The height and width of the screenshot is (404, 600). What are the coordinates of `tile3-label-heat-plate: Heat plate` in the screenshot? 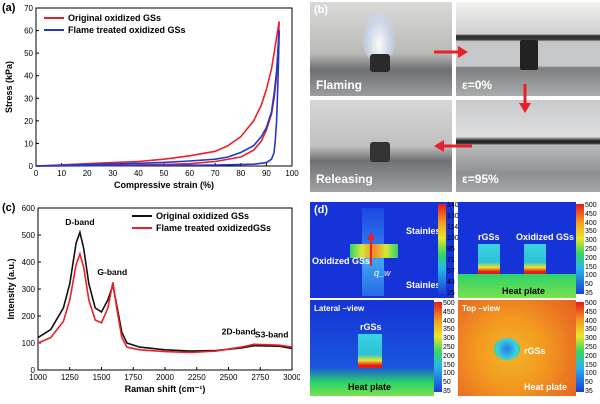 It's located at (370, 387).